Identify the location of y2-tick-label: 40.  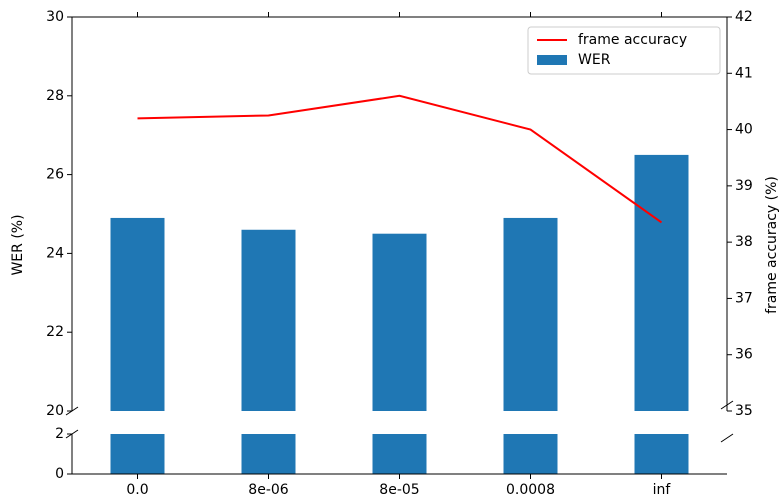
(744, 130).